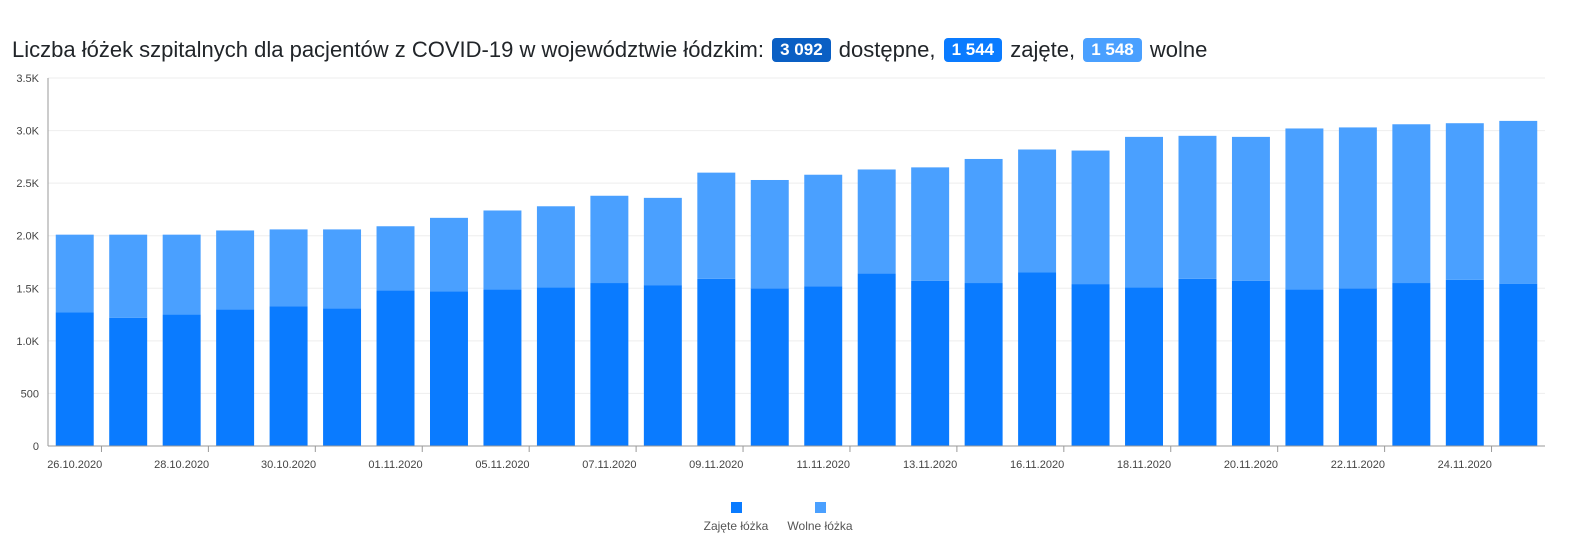 This screenshot has width=1592, height=549. I want to click on y-tick-label: 3.0K, so click(27, 132).